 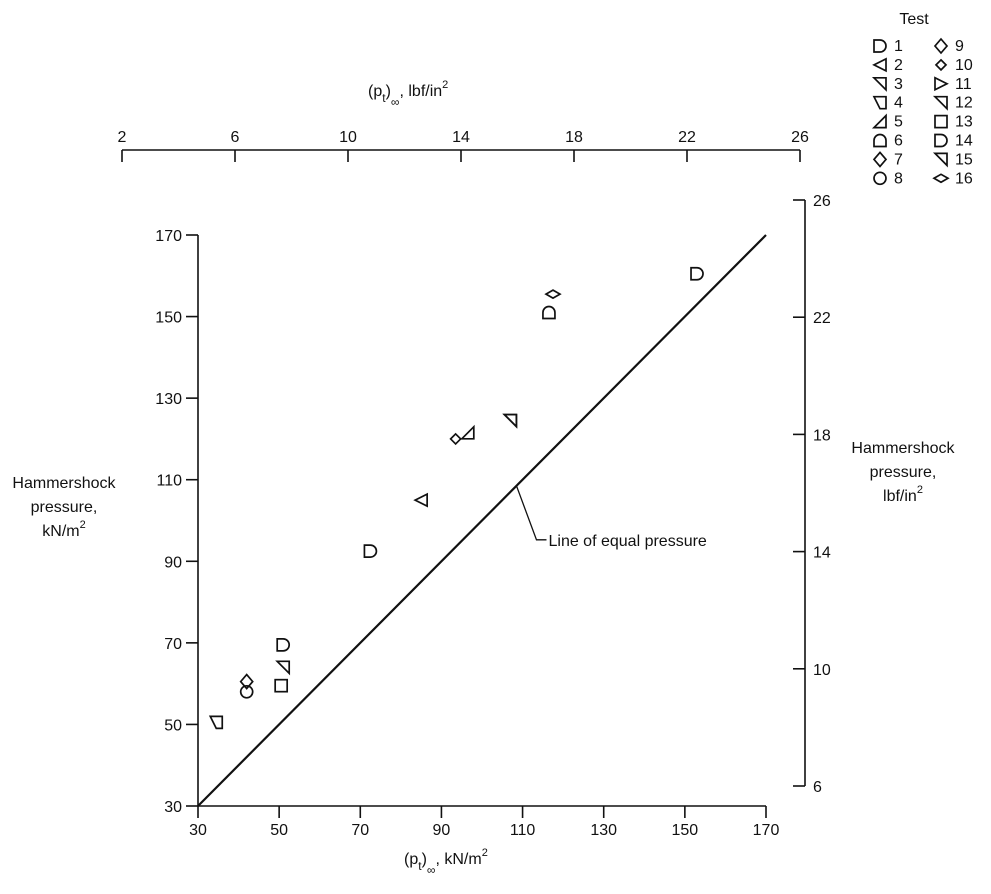 What do you see at coordinates (173, 725) in the screenshot?
I see `y-tick-label: 50` at bounding box center [173, 725].